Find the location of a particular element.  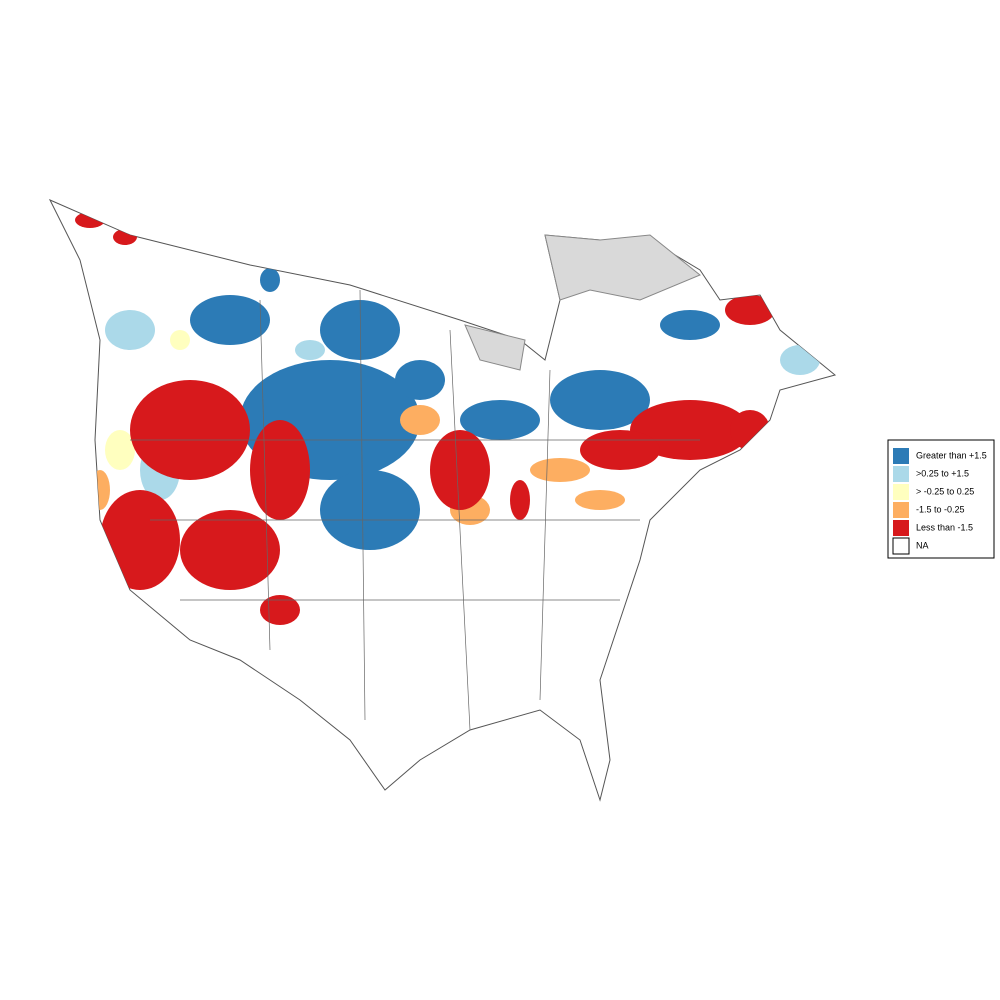

legend-label: Less than -1.5 is located at coordinates (944, 527).